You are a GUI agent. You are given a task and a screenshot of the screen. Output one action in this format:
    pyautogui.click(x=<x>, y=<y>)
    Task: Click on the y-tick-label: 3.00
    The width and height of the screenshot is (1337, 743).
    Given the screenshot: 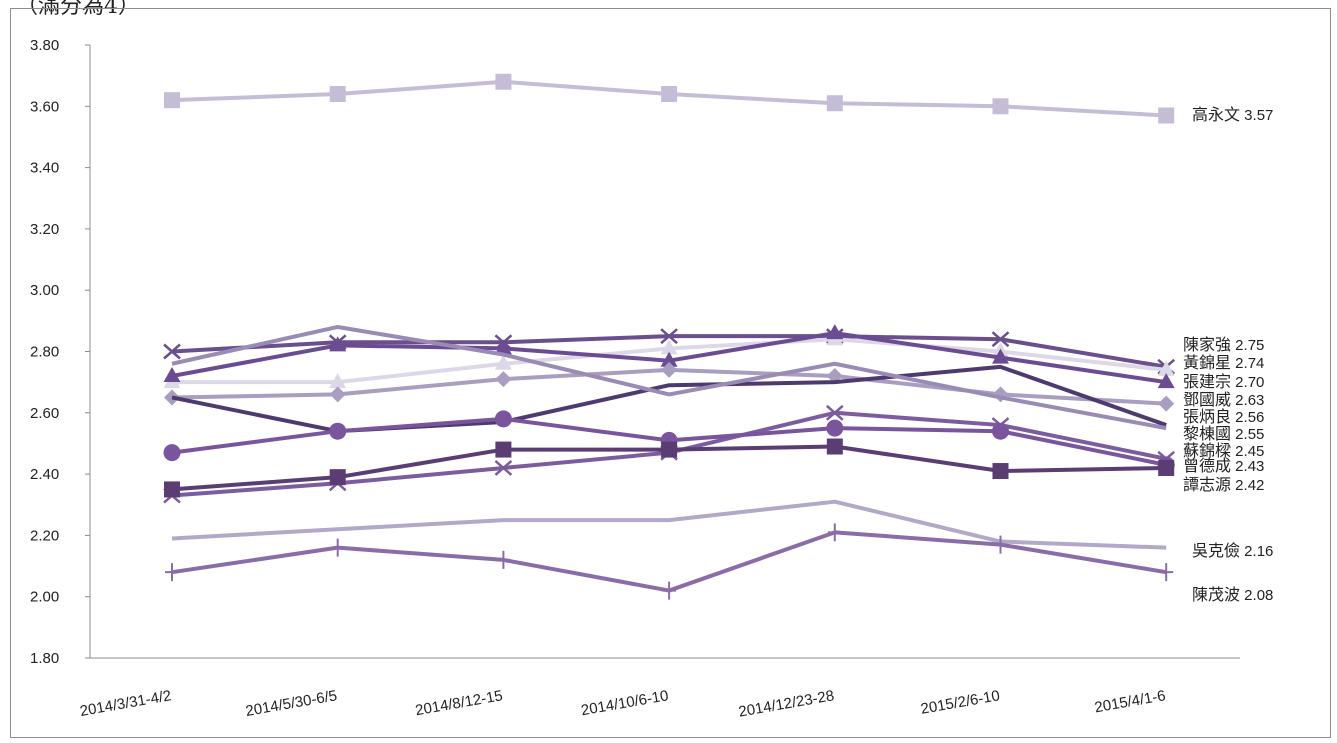 What is the action you would take?
    pyautogui.click(x=44, y=290)
    